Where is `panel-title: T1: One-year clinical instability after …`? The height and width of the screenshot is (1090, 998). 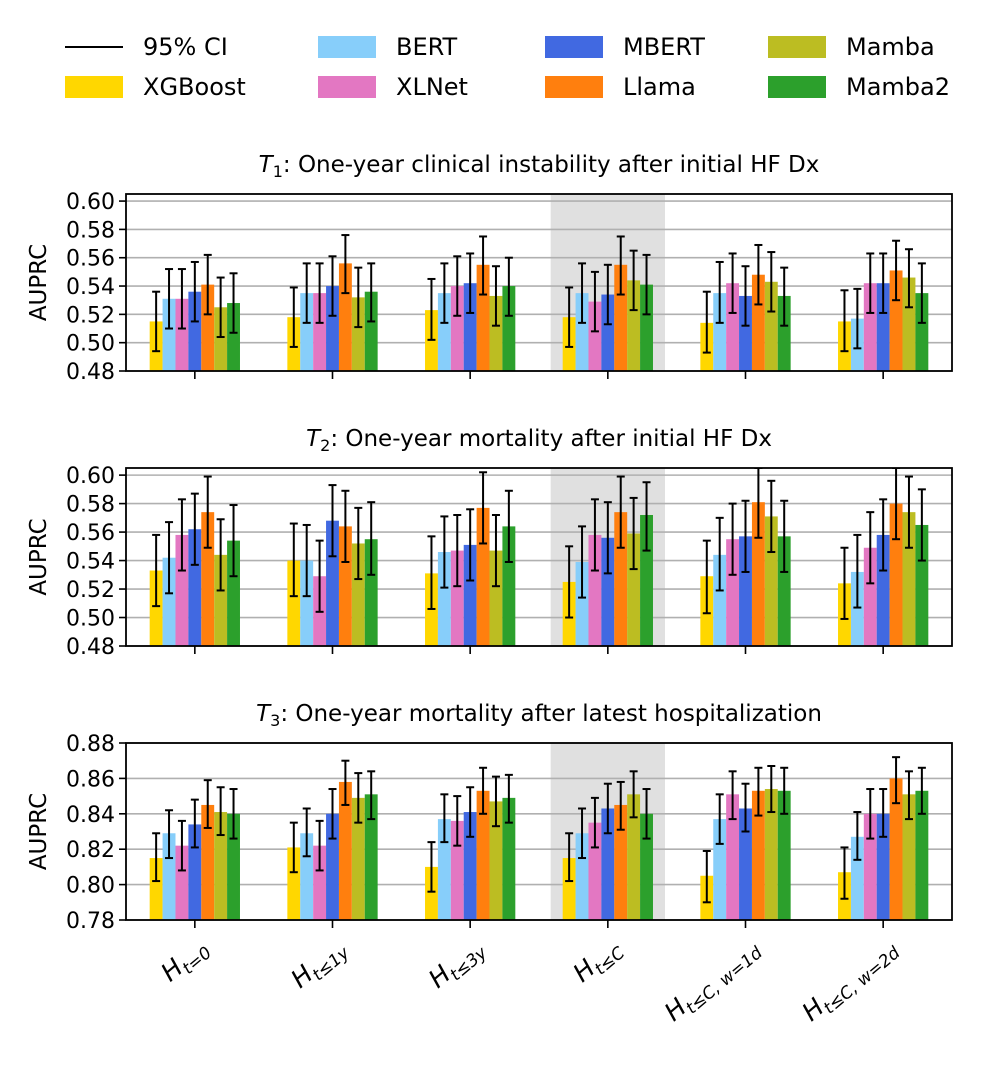 panel-title: T1: One-year clinical instability after … is located at coordinates (539, 166).